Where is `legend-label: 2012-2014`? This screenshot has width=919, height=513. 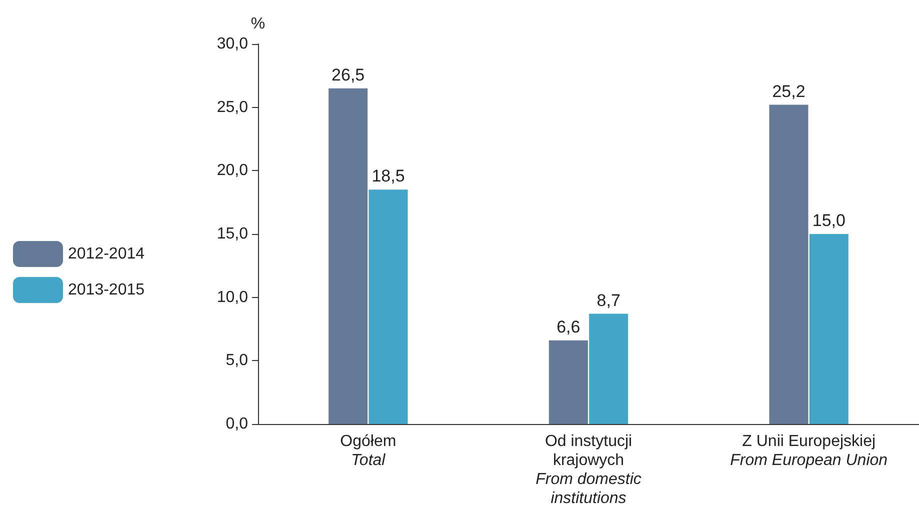 legend-label: 2012-2014 is located at coordinates (106, 254).